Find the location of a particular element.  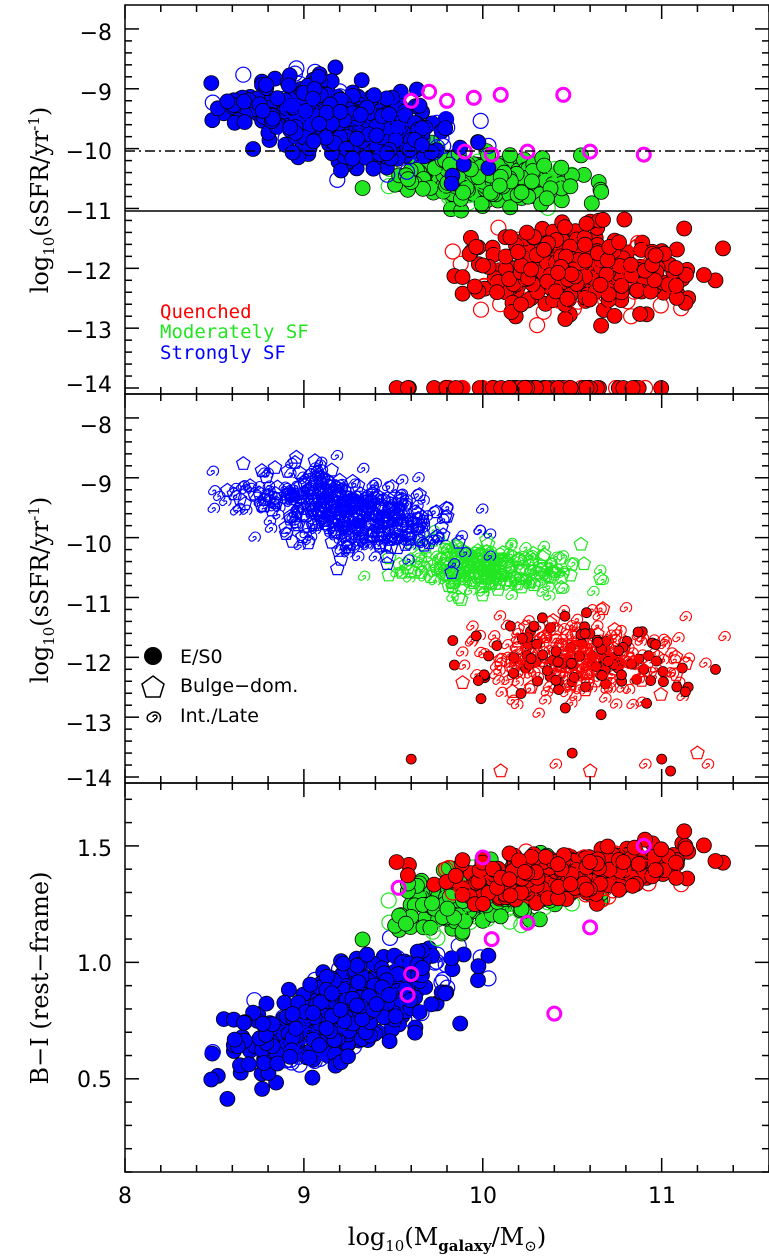

ytick-label: 1.0 is located at coordinates (94, 964).